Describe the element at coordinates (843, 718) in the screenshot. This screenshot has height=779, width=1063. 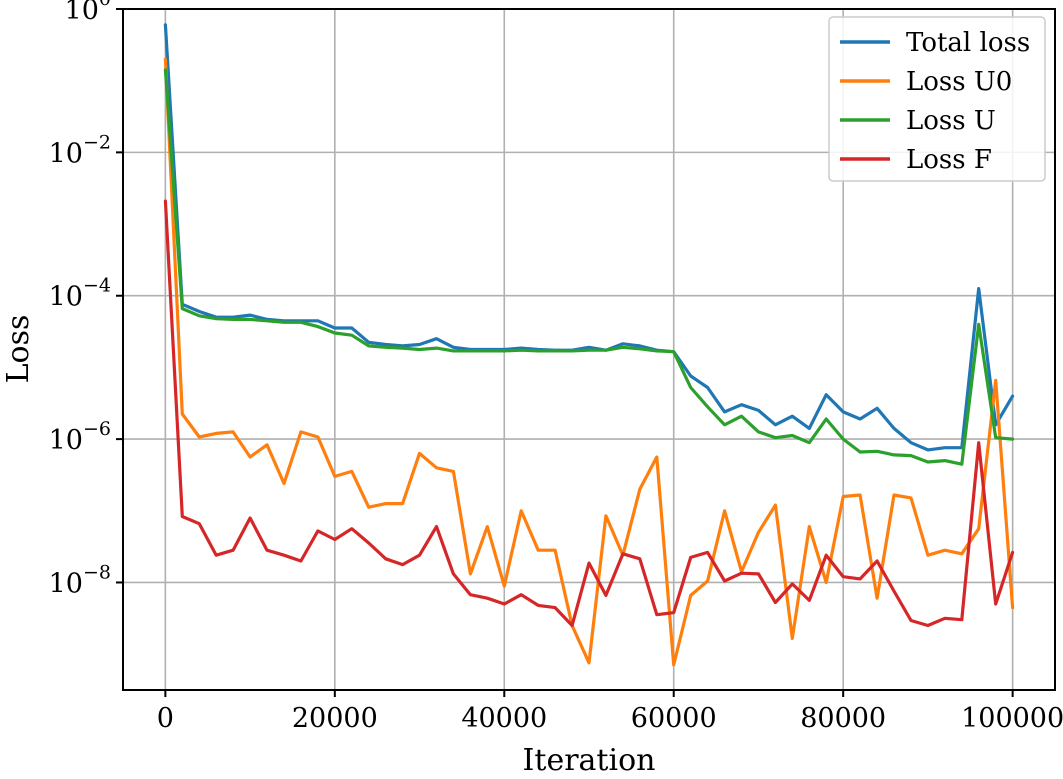
I see `x-tick-label-4: 80000` at that location.